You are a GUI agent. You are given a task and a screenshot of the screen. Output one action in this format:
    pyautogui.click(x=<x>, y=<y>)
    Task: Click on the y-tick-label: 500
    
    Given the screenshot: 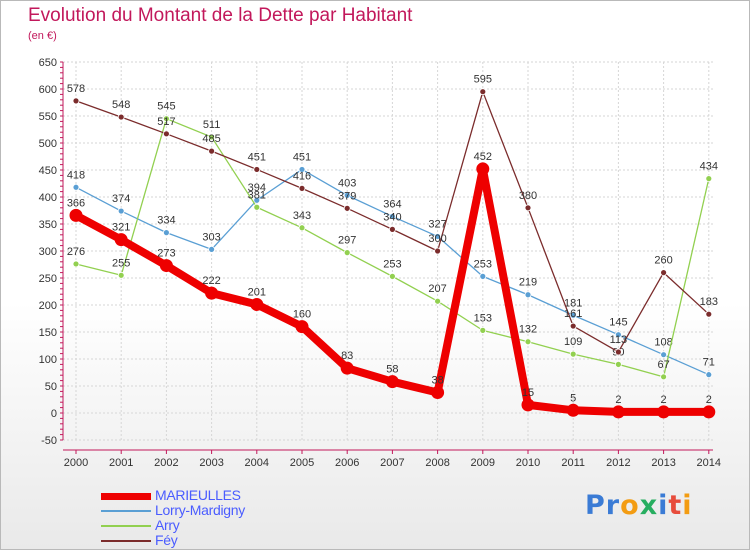 What is the action you would take?
    pyautogui.click(x=48, y=144)
    